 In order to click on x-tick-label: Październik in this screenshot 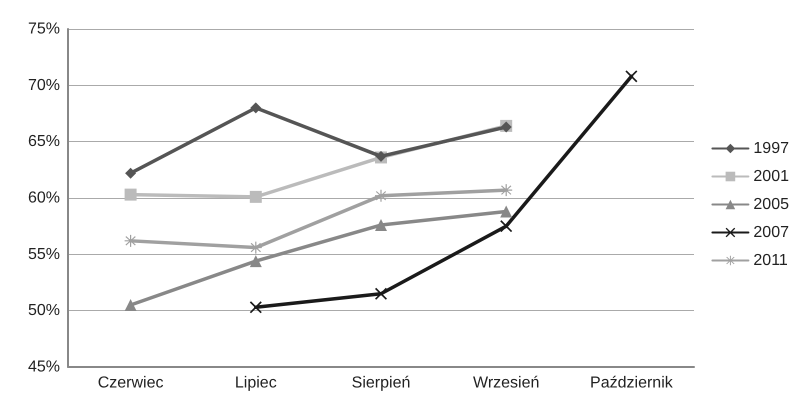, I will do `click(632, 383)`.